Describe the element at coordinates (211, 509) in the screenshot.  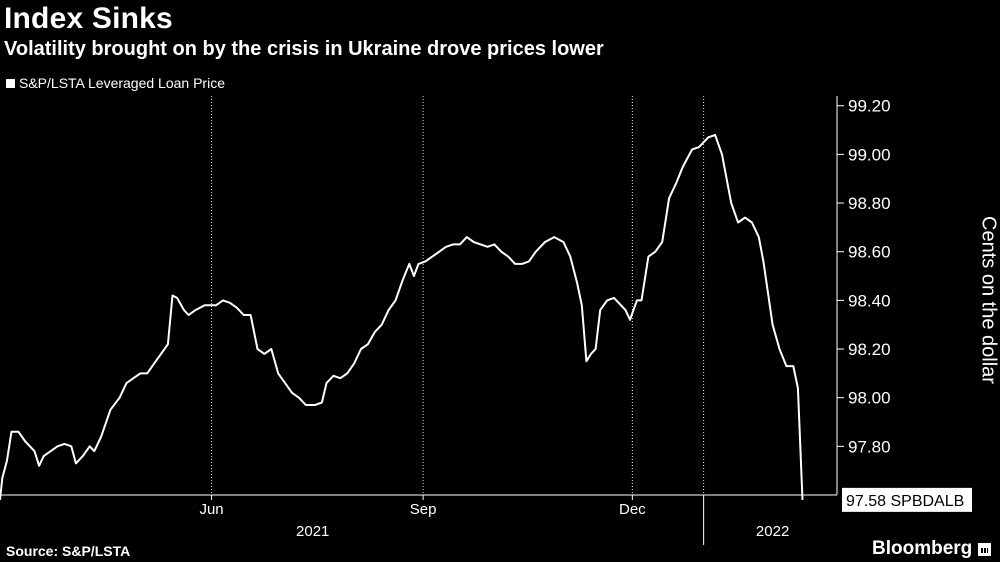
I see `x-tick-label: Jun` at that location.